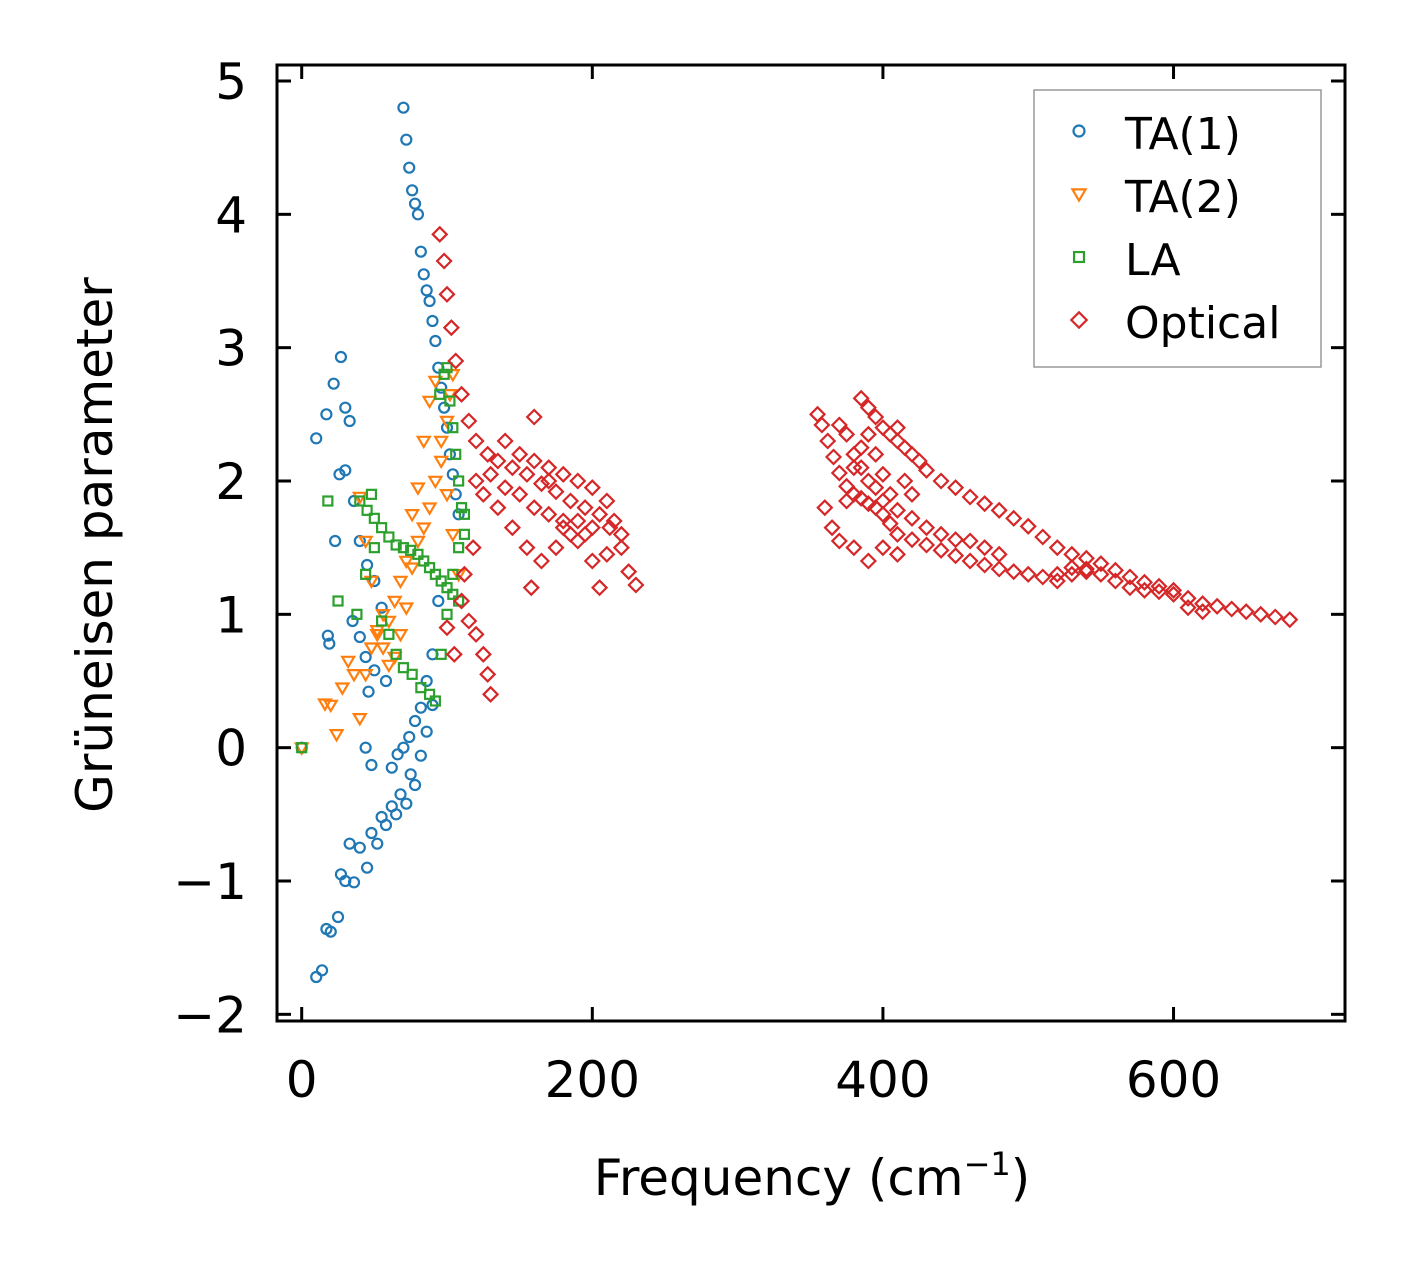 Image resolution: width=1406 pixels, height=1269 pixels. What do you see at coordinates (210, 882) in the screenshot?
I see `y-tick-label: −1` at bounding box center [210, 882].